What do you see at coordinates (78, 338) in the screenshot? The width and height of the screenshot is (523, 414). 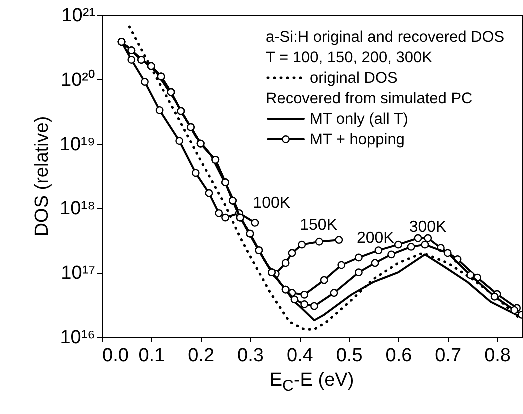 I see `y-tick-label: 10¹⁶` at bounding box center [78, 338].